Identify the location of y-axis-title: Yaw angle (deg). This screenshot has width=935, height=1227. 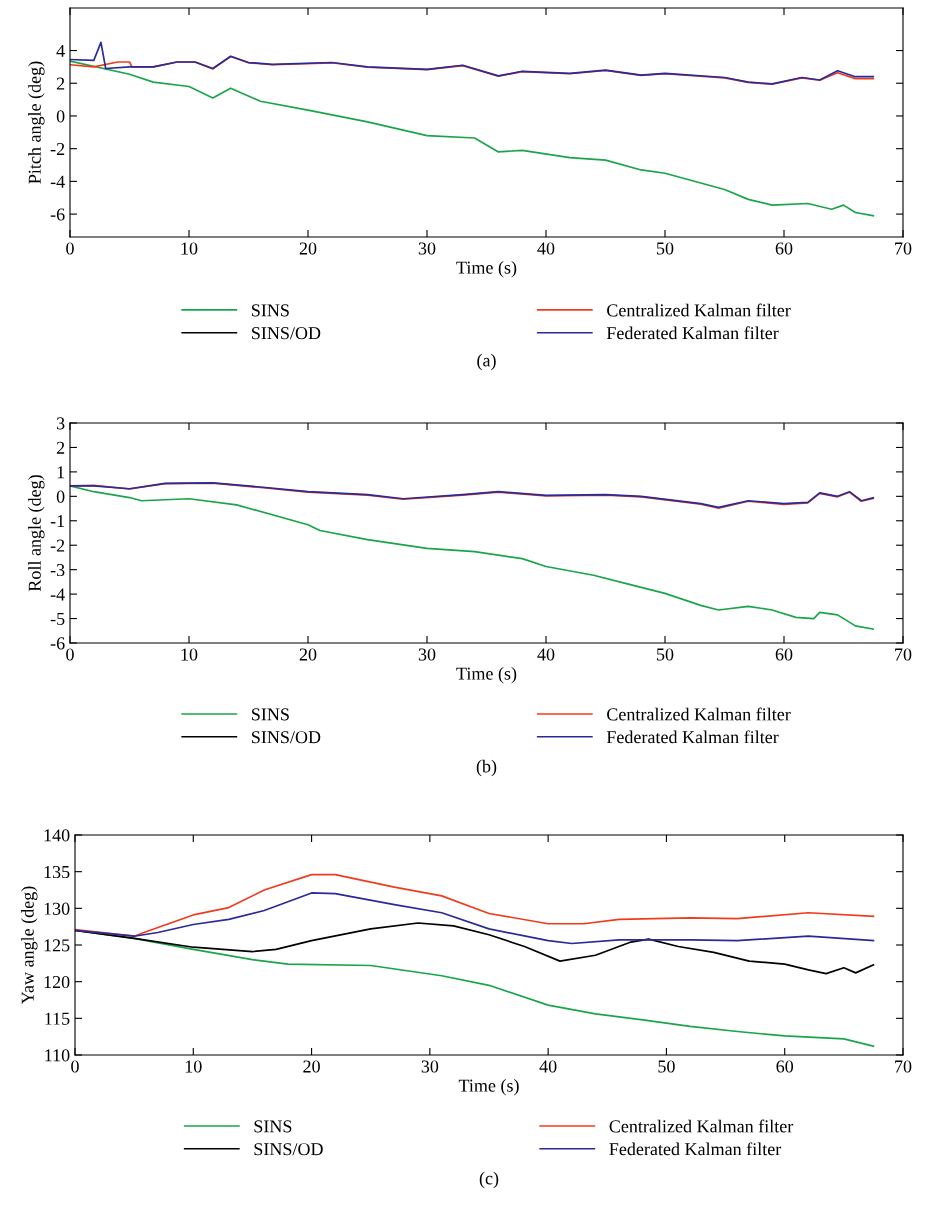
(29, 945).